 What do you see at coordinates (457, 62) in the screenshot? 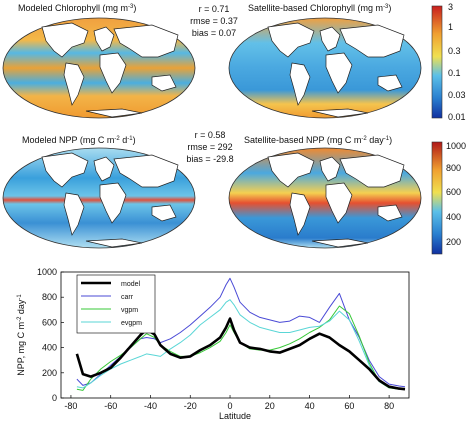
I see `chl-colorbar-ticks: 3 1 0.3 0.1 0.03 0.01` at bounding box center [457, 62].